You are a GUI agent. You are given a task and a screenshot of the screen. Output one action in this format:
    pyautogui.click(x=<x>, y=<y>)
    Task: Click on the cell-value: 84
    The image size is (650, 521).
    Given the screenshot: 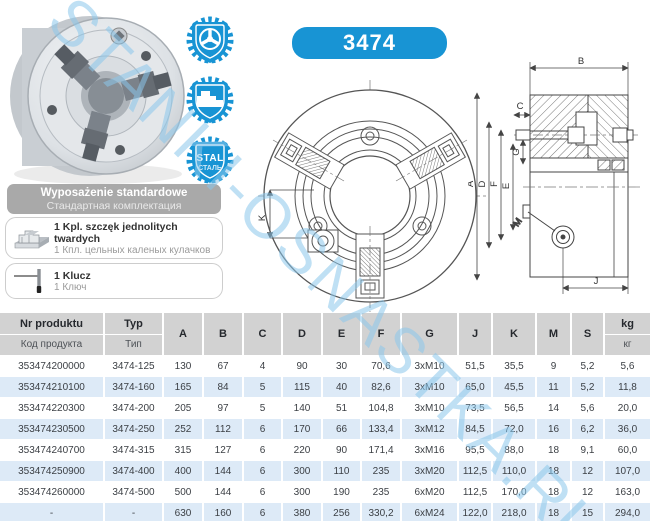 What is the action you would take?
    pyautogui.click(x=222, y=387)
    